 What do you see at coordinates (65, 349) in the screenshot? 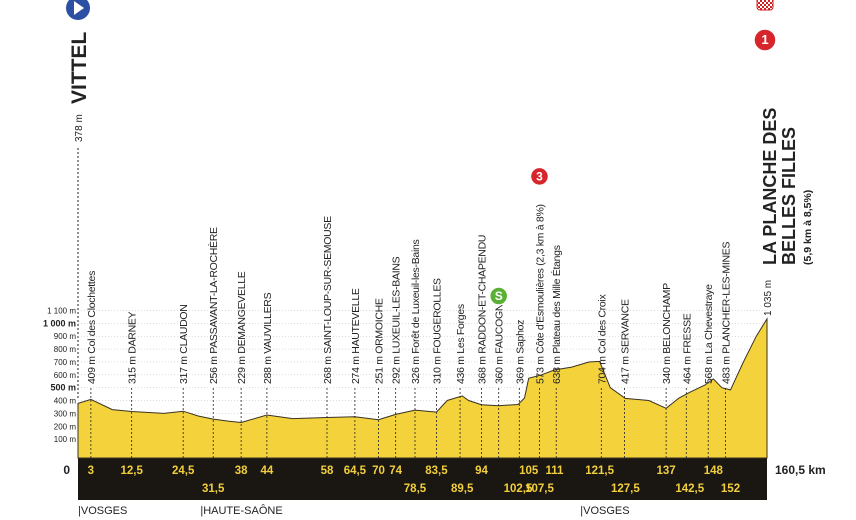
I see `y-tick-label: 800 m` at bounding box center [65, 349].